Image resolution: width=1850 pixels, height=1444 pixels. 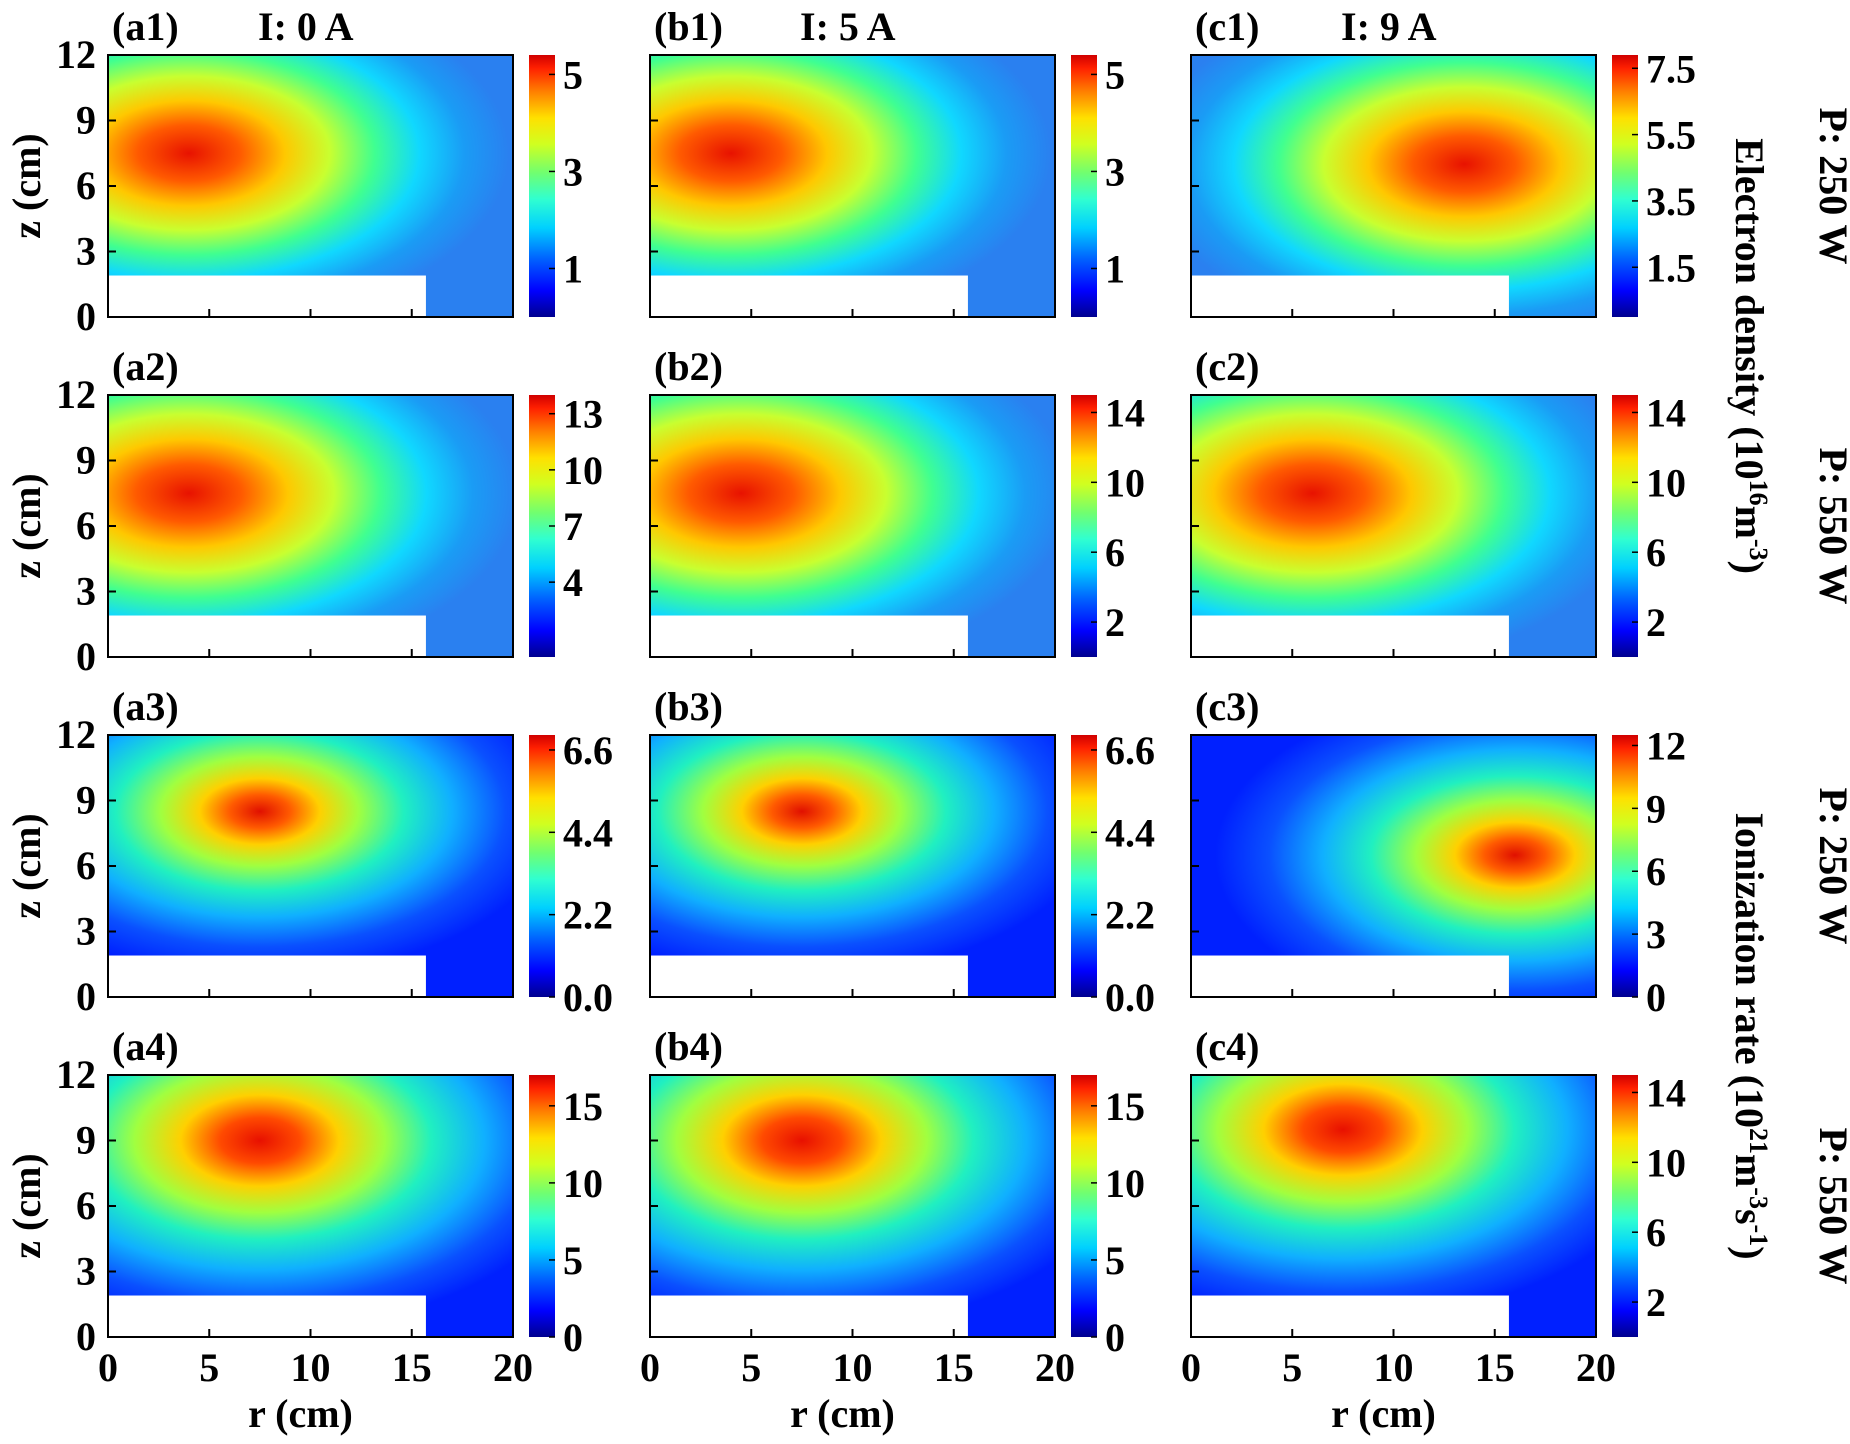 I want to click on panel-label: (a1), so click(x=145, y=26).